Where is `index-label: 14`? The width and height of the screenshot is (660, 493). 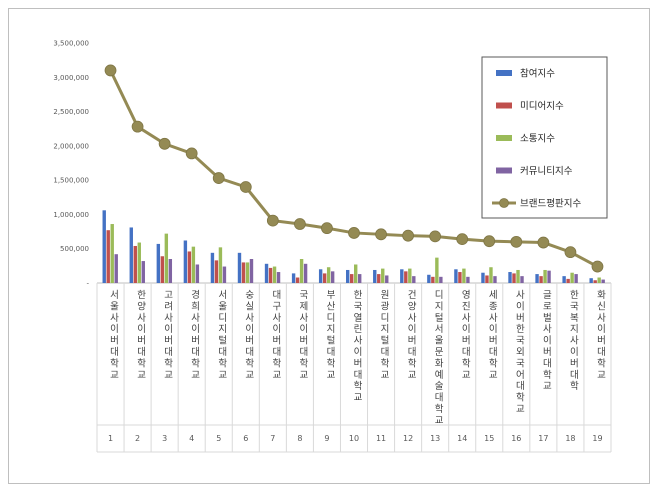 index-label: 14 is located at coordinates (462, 438).